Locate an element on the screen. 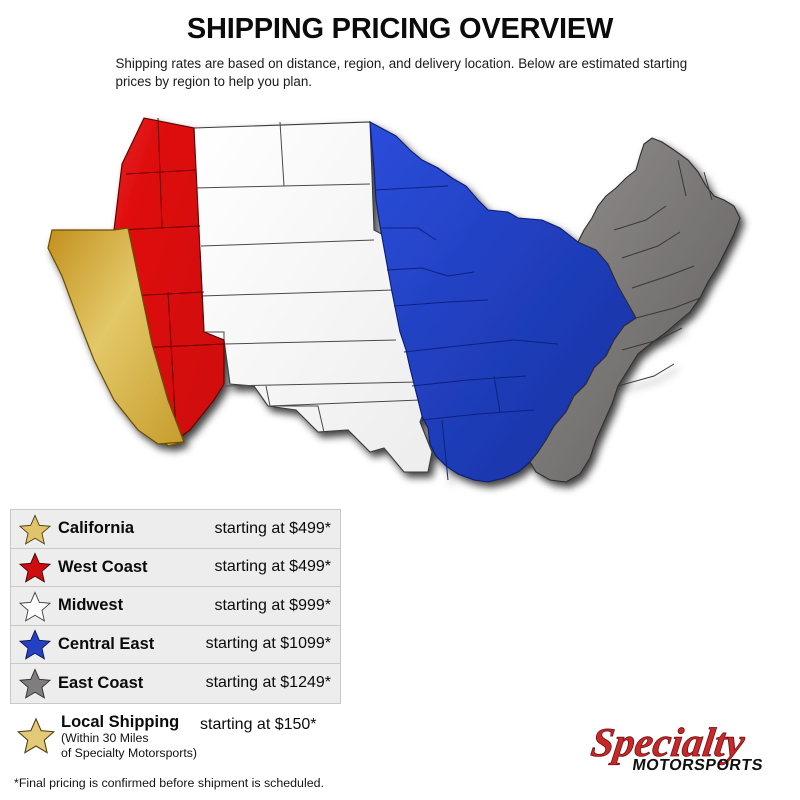  map-region-midwest is located at coordinates (313, 297).